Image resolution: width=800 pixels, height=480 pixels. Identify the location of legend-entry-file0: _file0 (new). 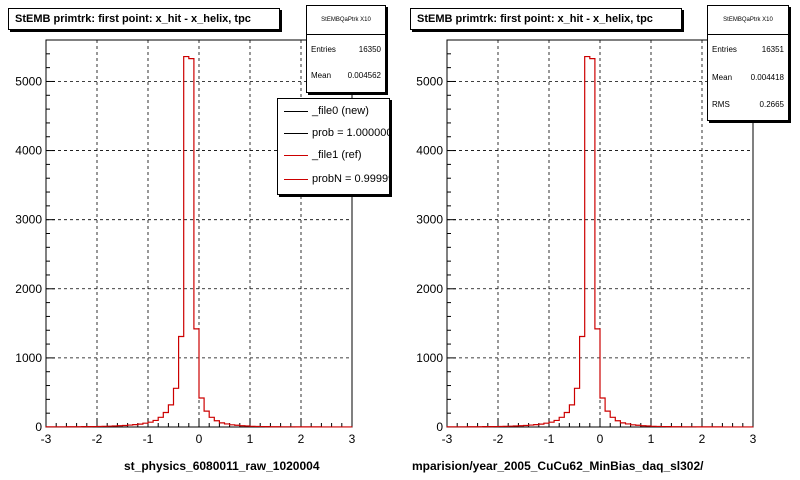
(333, 112).